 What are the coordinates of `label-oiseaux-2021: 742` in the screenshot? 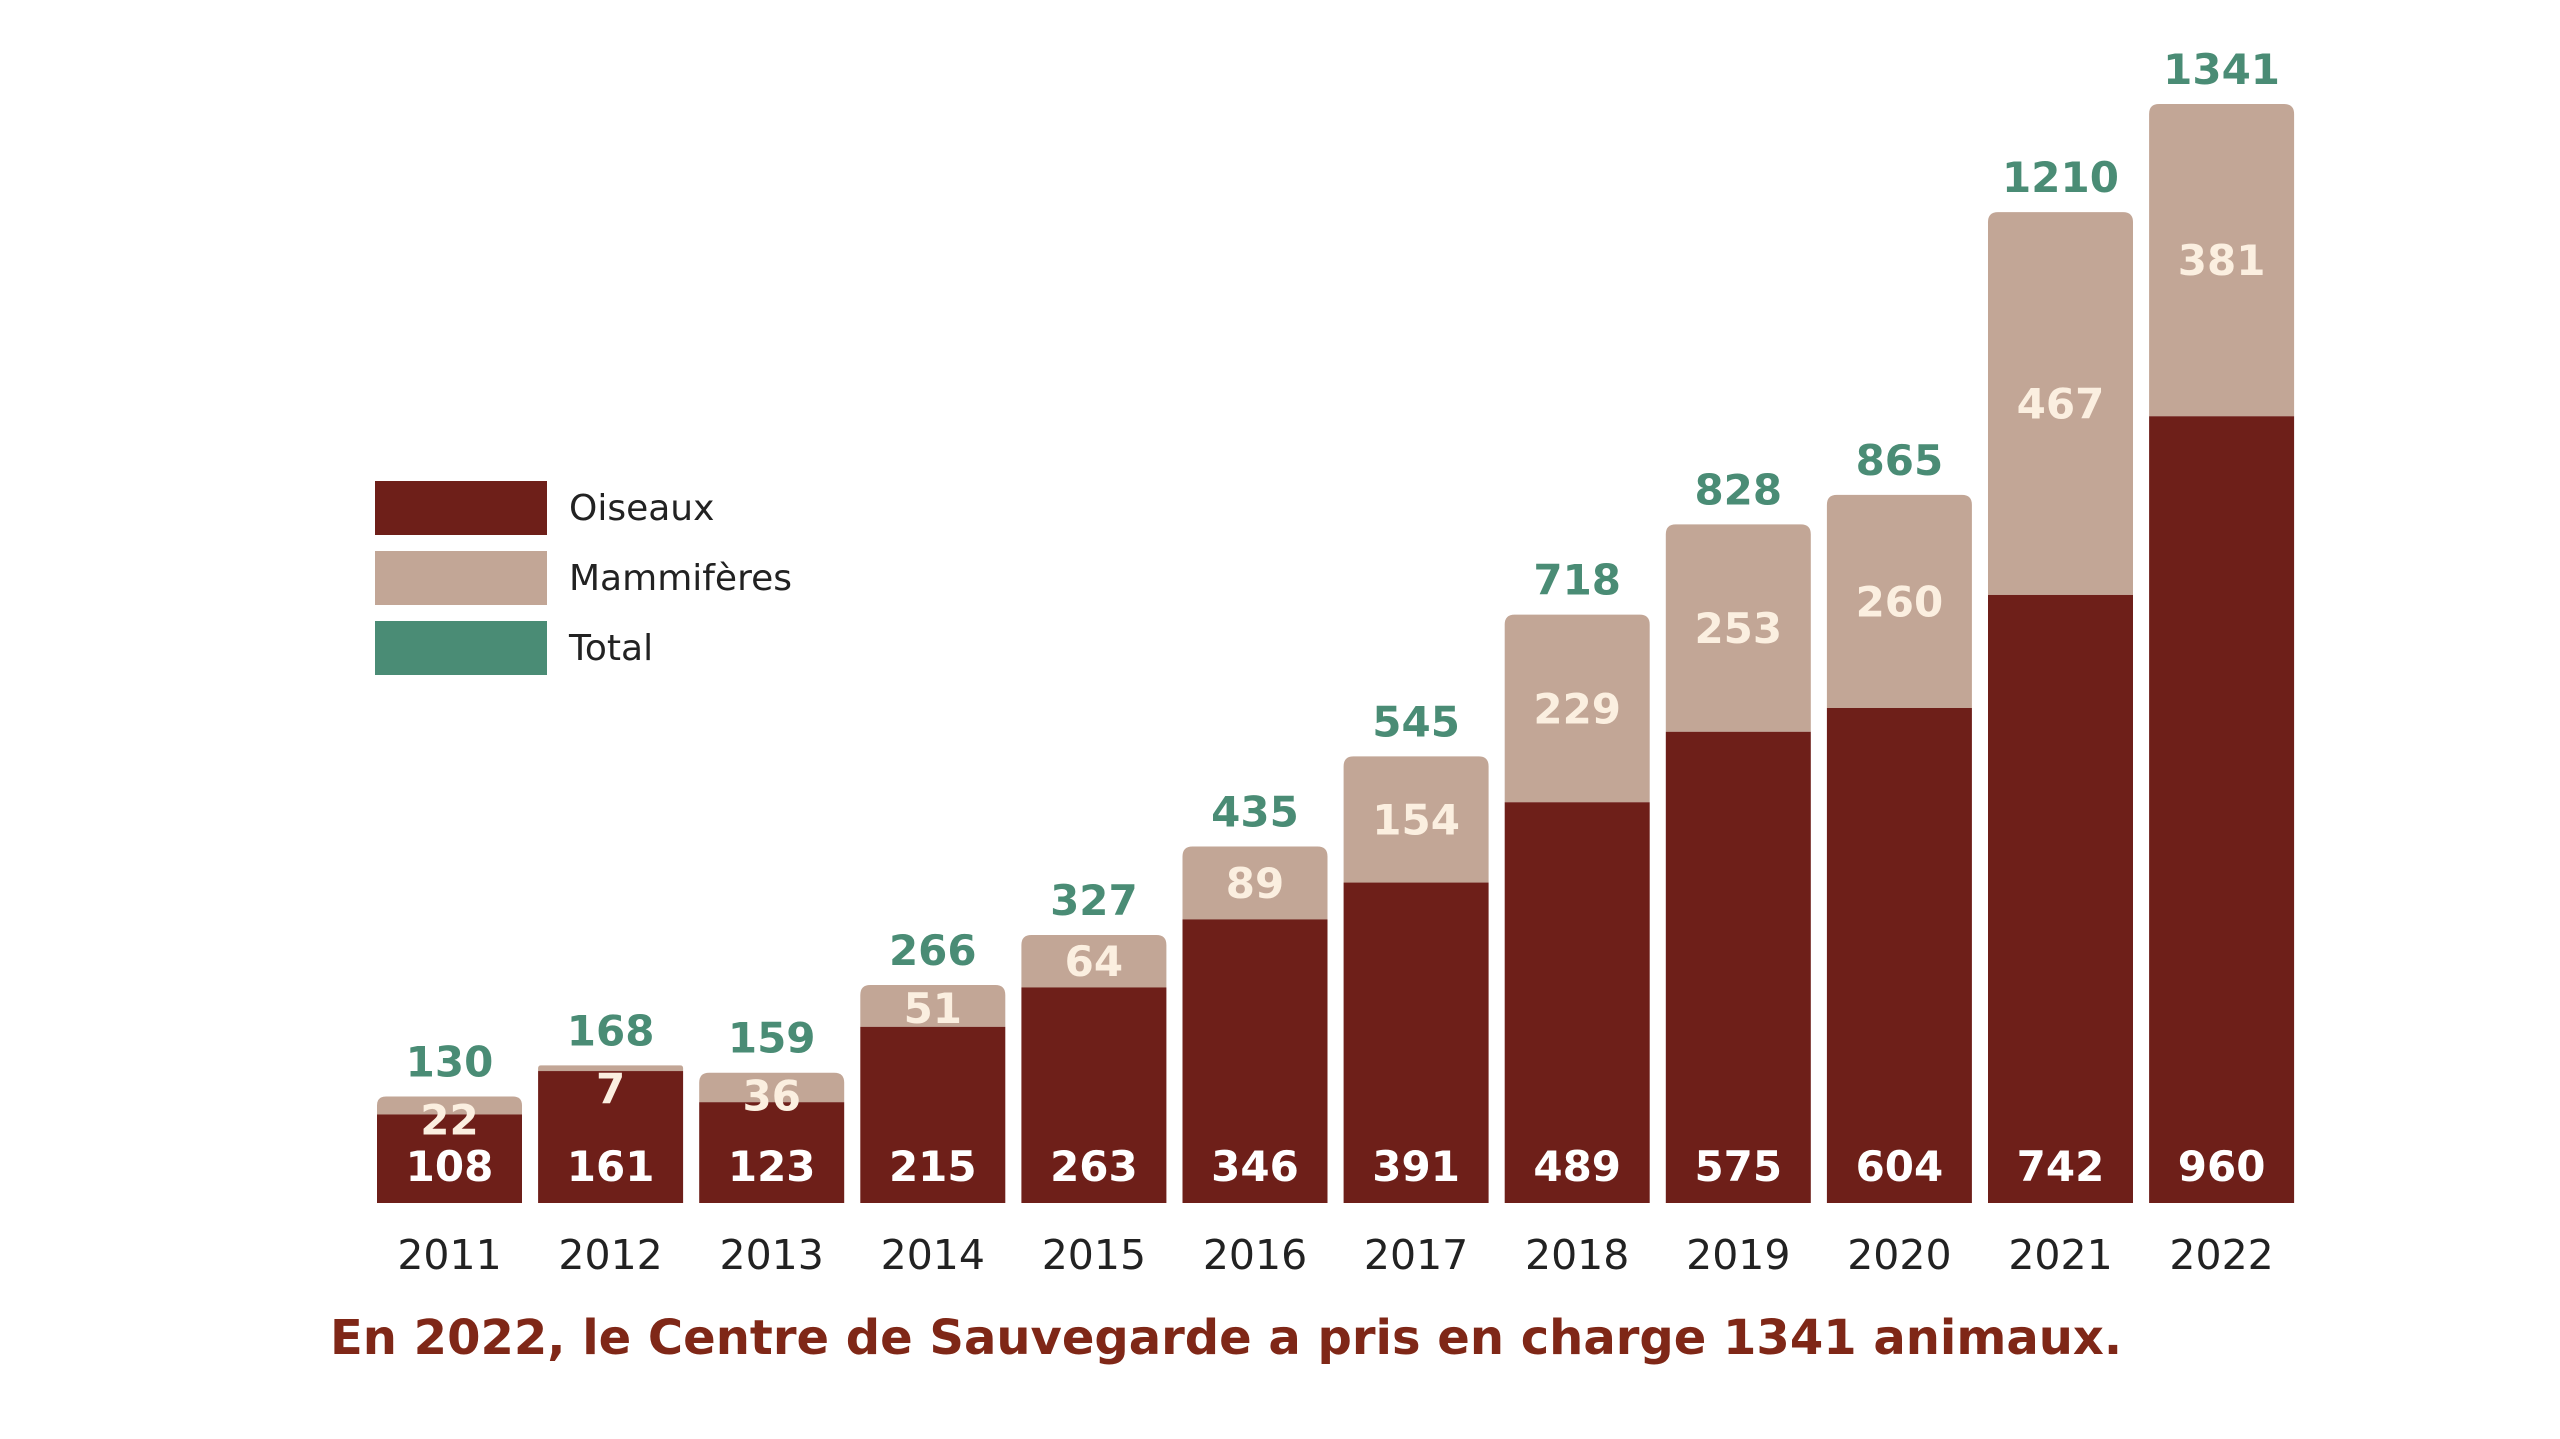 It's located at (2061, 1166).